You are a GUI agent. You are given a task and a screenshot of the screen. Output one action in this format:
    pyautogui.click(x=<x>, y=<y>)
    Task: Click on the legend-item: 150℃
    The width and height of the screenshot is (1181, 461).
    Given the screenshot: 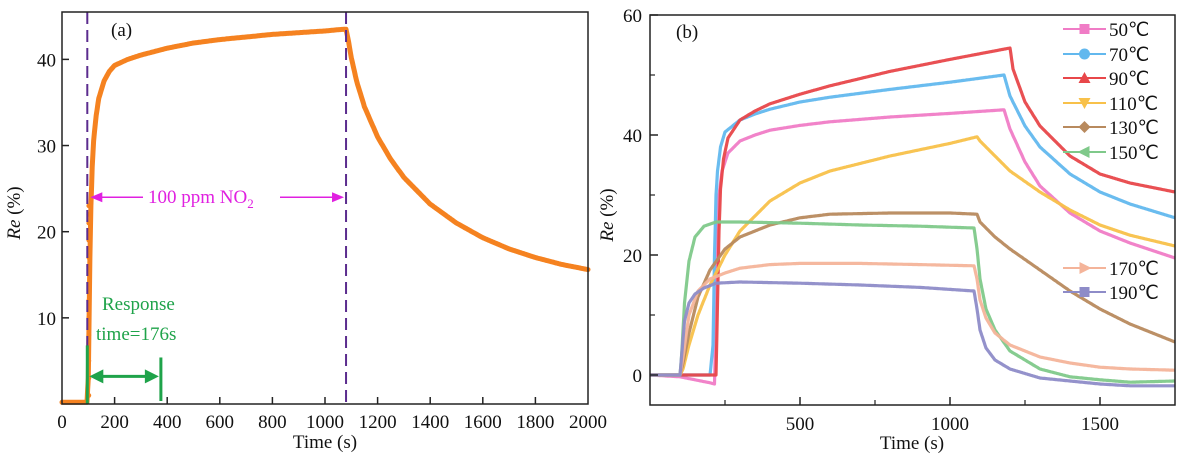 What is the action you would take?
    pyautogui.click(x=1111, y=153)
    